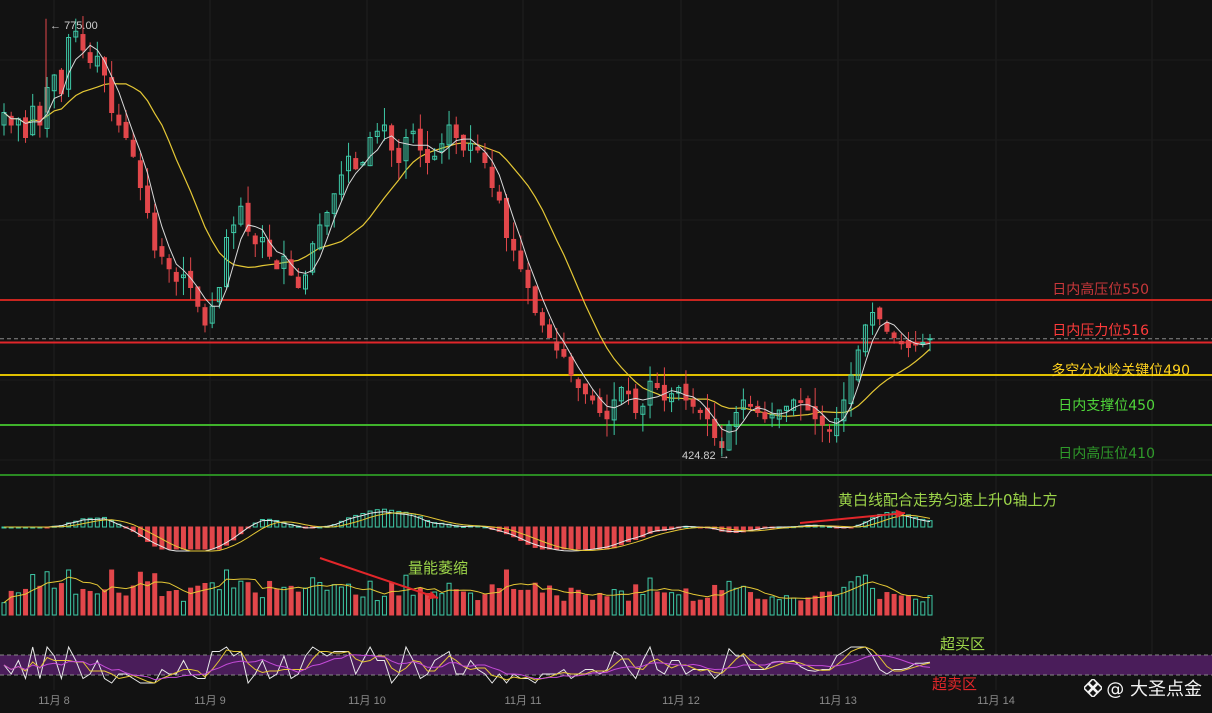 The image size is (1212, 713). Describe the element at coordinates (1093, 688) in the screenshot. I see `brand-logo-icon` at that location.